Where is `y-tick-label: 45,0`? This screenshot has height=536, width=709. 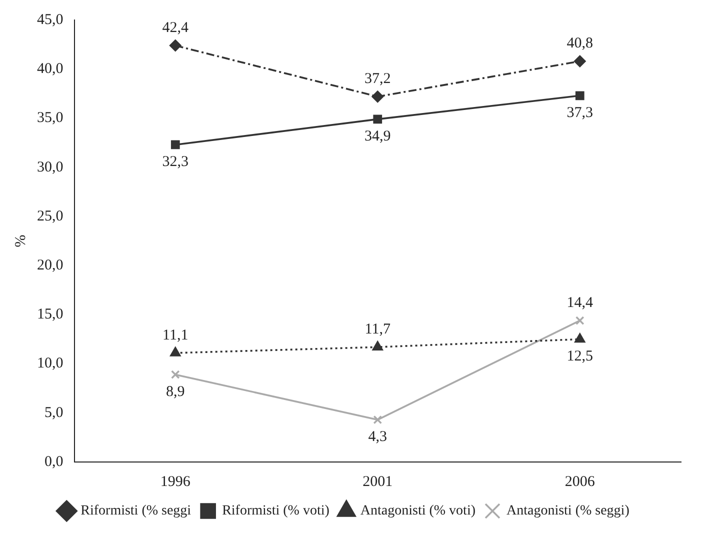
y-tick-label: 45,0 is located at coordinates (50, 20).